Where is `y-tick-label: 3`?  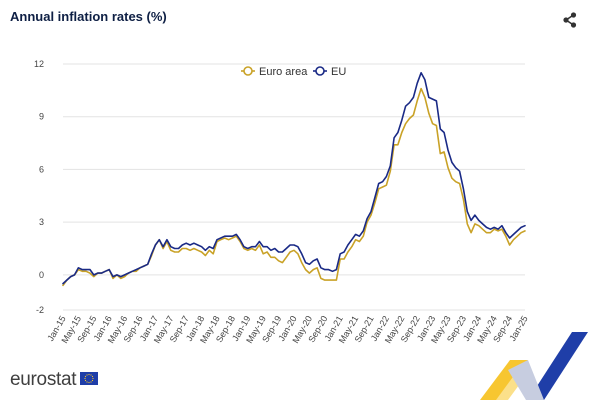 y-tick-label: 3 is located at coordinates (41, 222).